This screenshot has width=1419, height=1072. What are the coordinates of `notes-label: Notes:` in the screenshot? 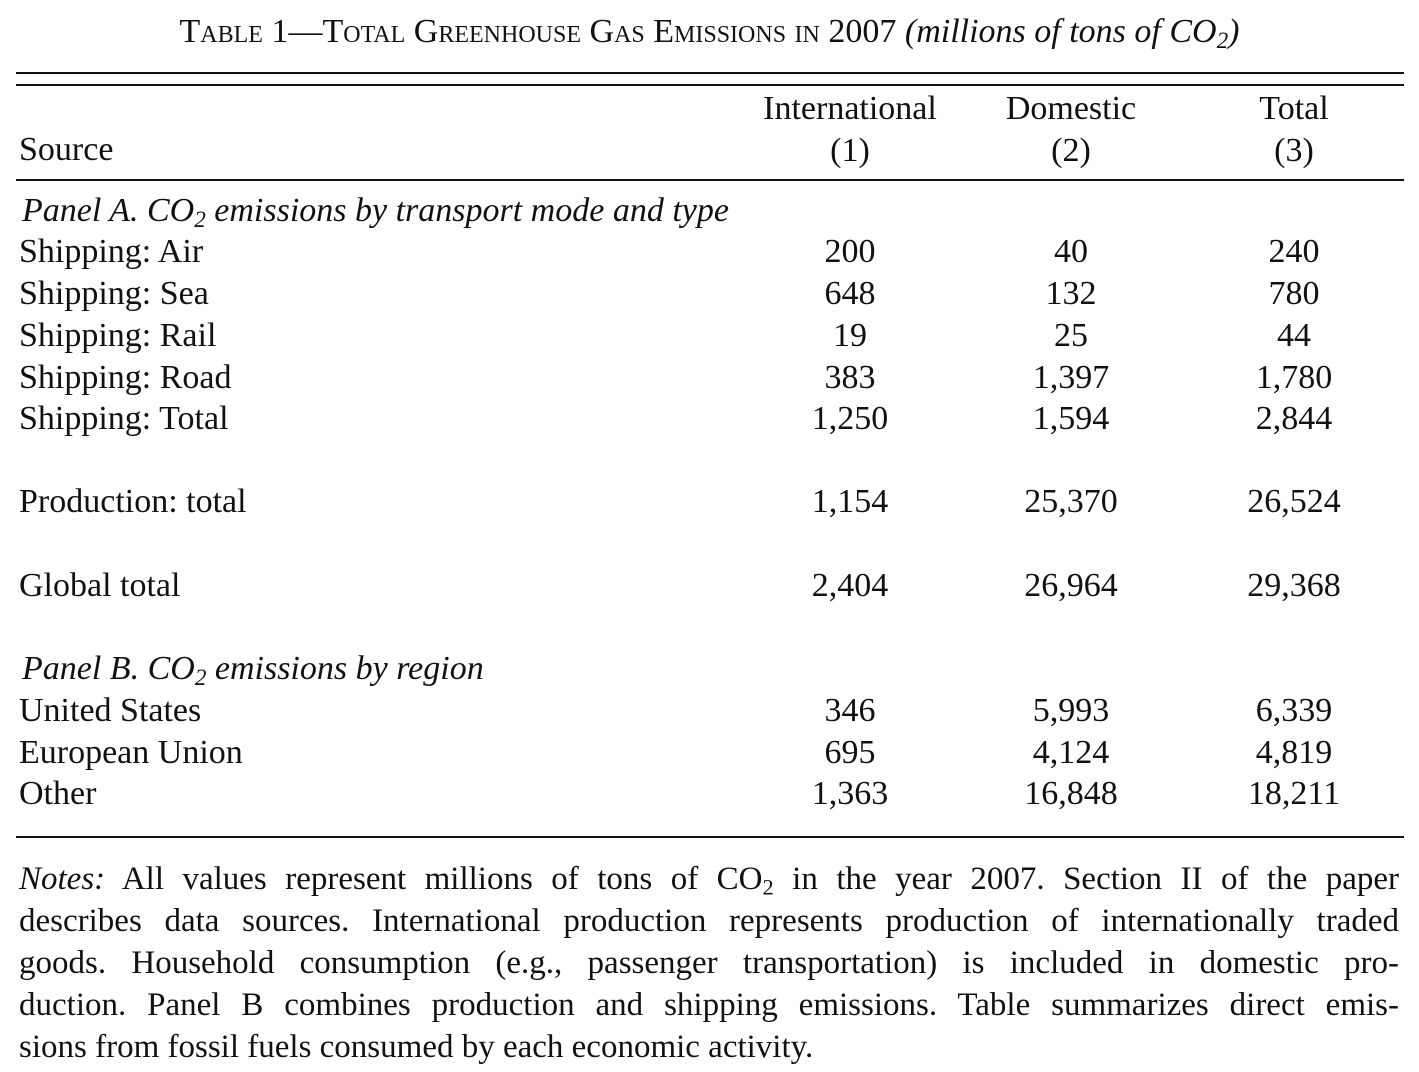 It's located at (62, 879).